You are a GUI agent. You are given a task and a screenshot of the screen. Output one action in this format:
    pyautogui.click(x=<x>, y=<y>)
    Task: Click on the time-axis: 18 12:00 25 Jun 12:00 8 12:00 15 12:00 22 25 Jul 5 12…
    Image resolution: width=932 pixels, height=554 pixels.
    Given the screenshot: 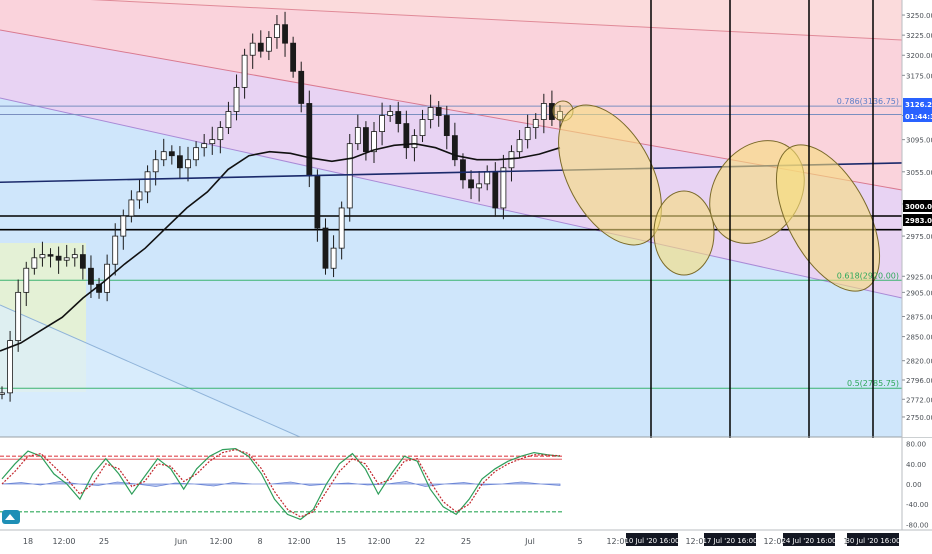 What is the action you would take?
    pyautogui.click(x=466, y=539)
    